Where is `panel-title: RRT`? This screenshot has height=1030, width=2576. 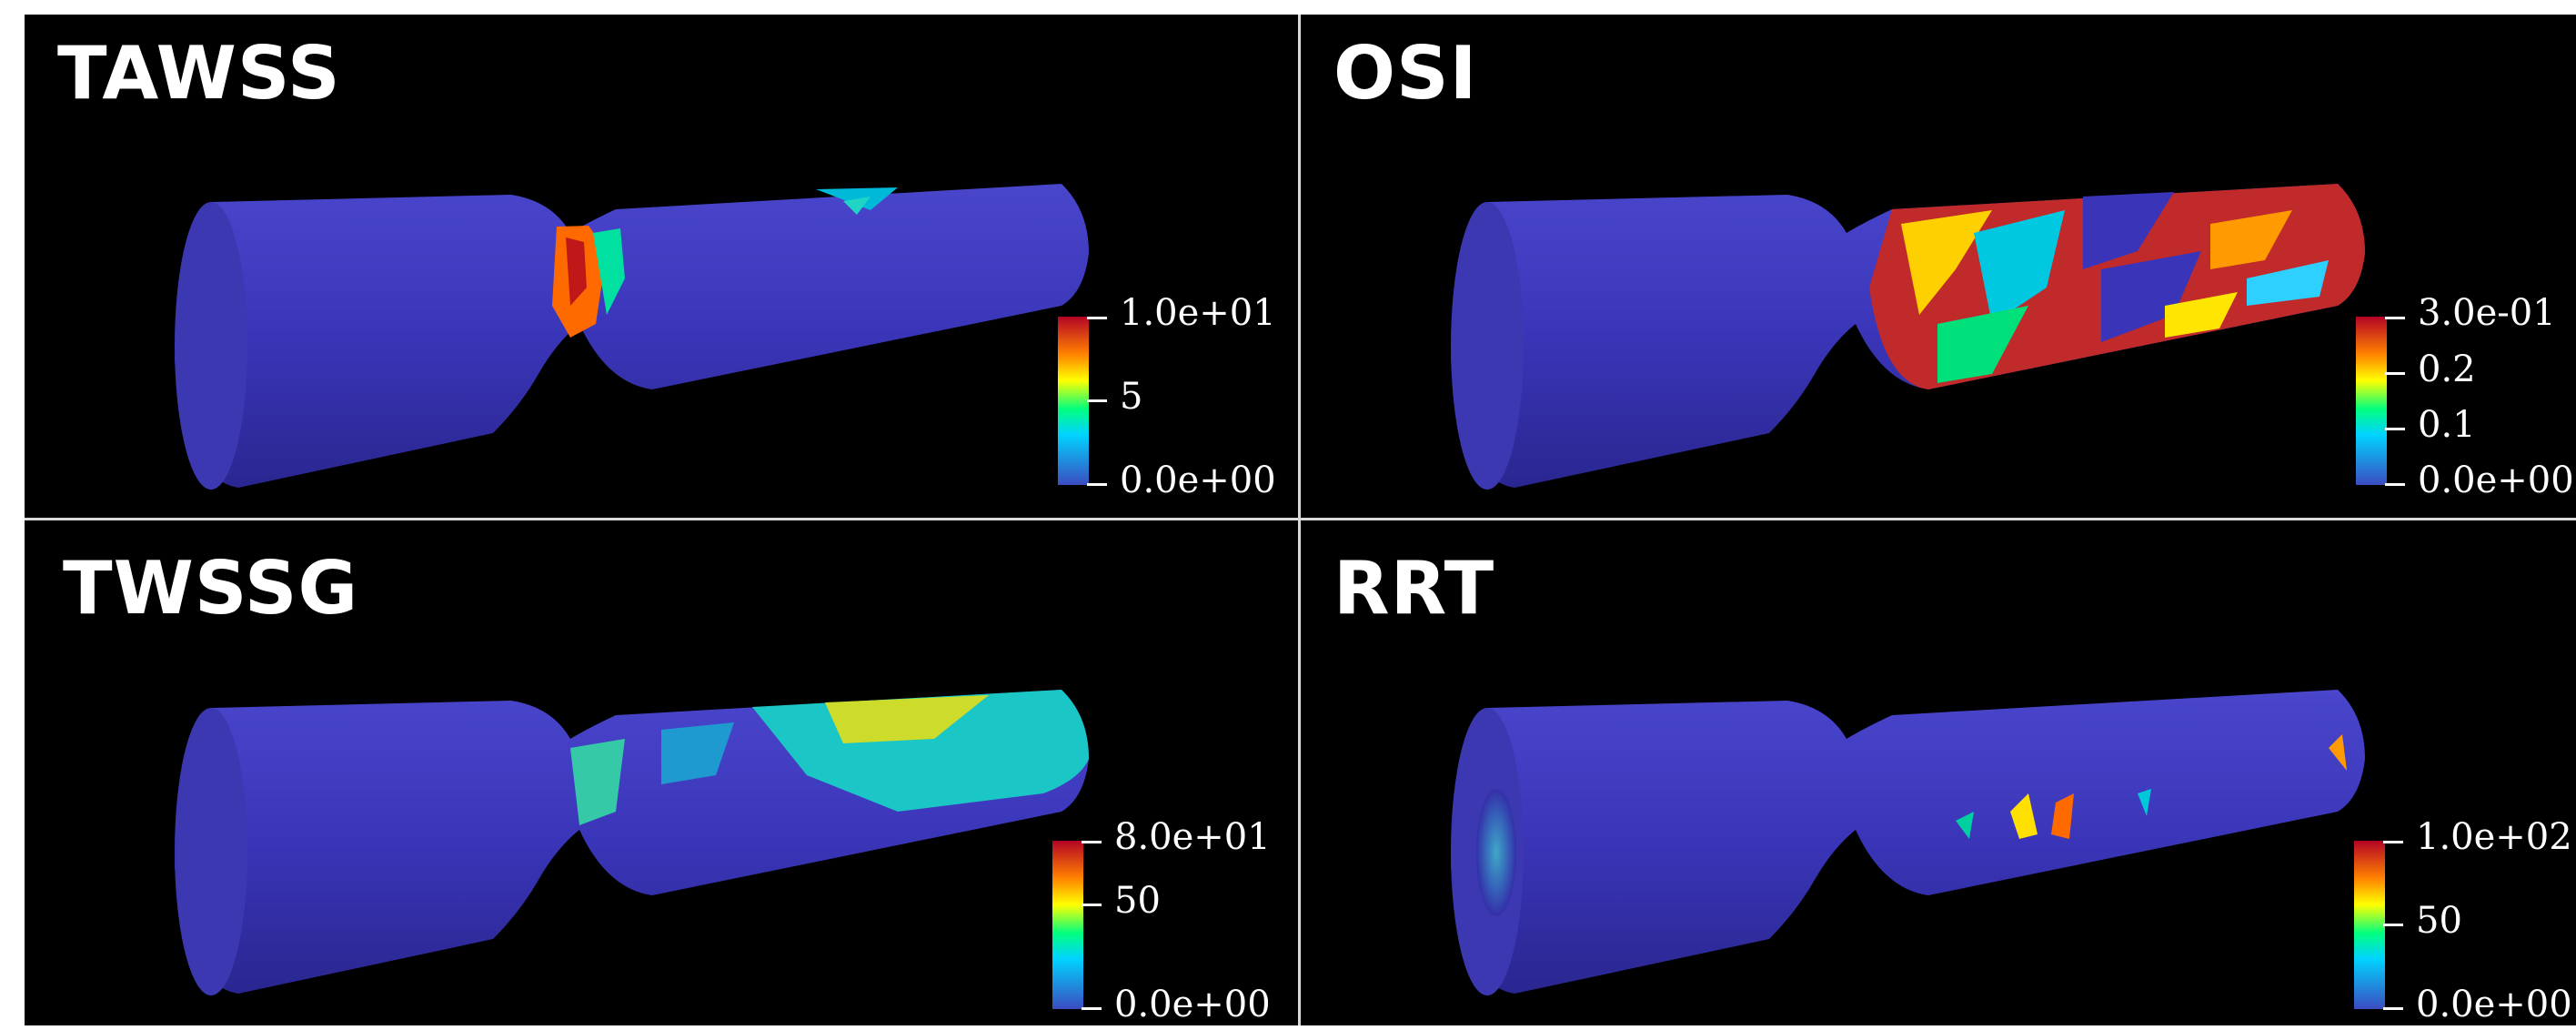 panel-title: RRT is located at coordinates (1414, 588).